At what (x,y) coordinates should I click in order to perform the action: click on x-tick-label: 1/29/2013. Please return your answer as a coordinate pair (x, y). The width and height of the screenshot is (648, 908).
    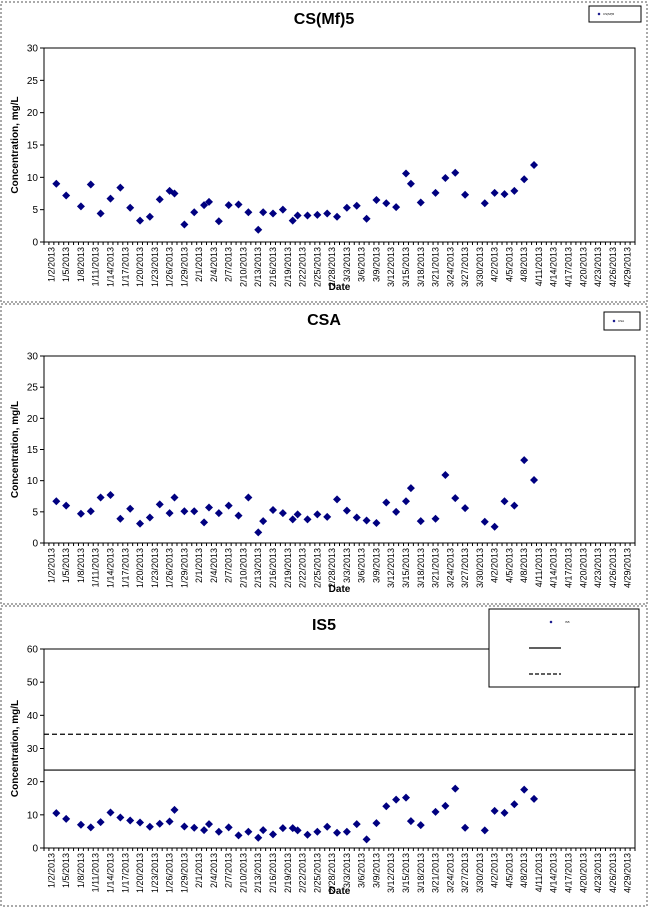
    Looking at the image, I should click on (184, 873).